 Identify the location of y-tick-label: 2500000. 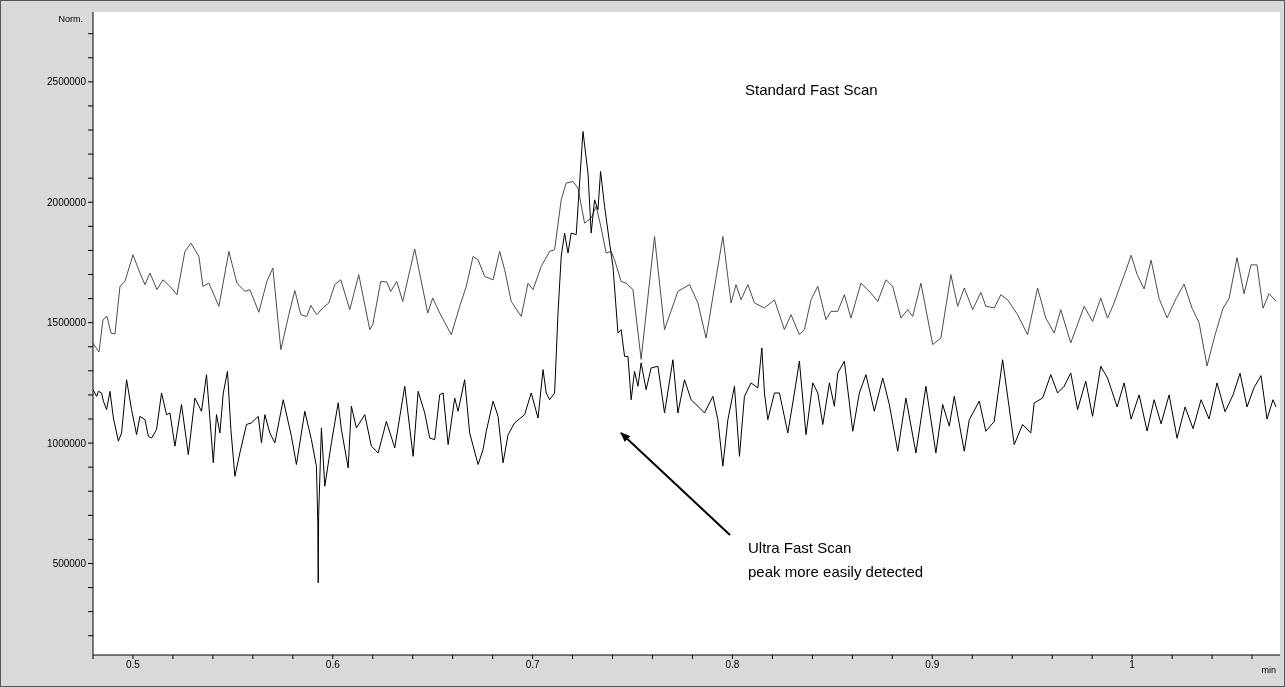
(67, 82).